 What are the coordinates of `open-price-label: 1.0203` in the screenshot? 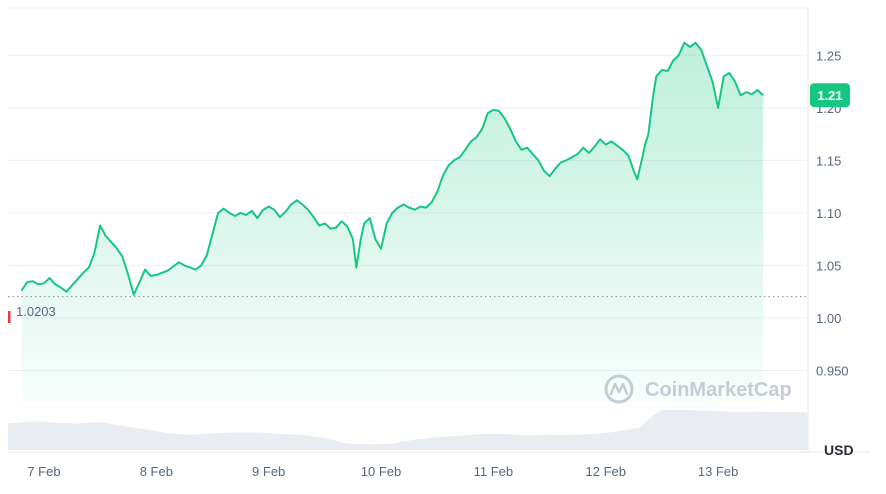 It's located at (36, 311).